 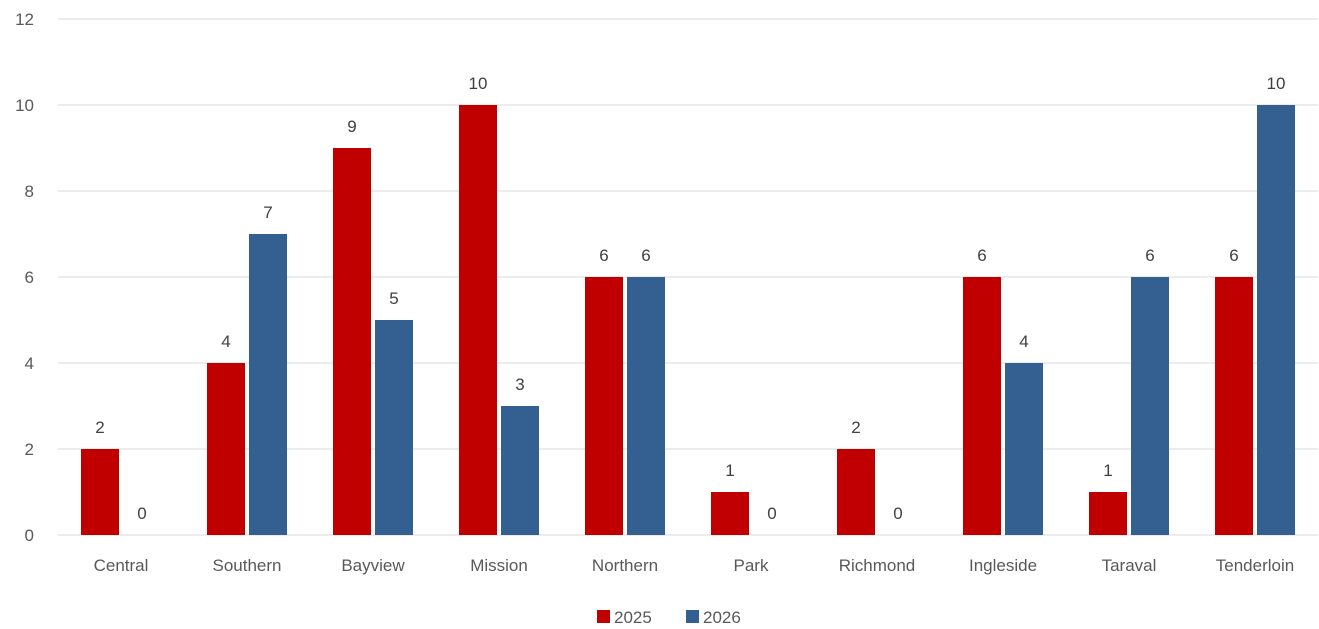 What do you see at coordinates (100, 492) in the screenshot?
I see `bar-2025-central` at bounding box center [100, 492].